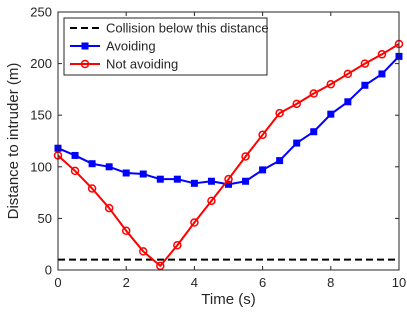 This screenshot has height=320, width=407. What do you see at coordinates (228, 299) in the screenshot?
I see `x-axis-label: Time (s)` at bounding box center [228, 299].